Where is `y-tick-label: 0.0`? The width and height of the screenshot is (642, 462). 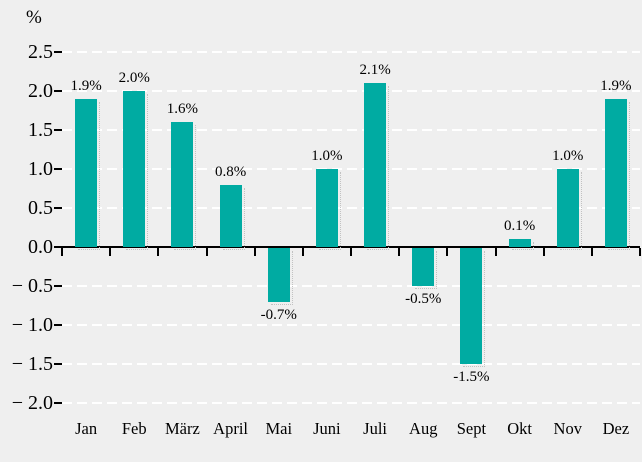 y-tick-label: 0.0 is located at coordinates (40, 247).